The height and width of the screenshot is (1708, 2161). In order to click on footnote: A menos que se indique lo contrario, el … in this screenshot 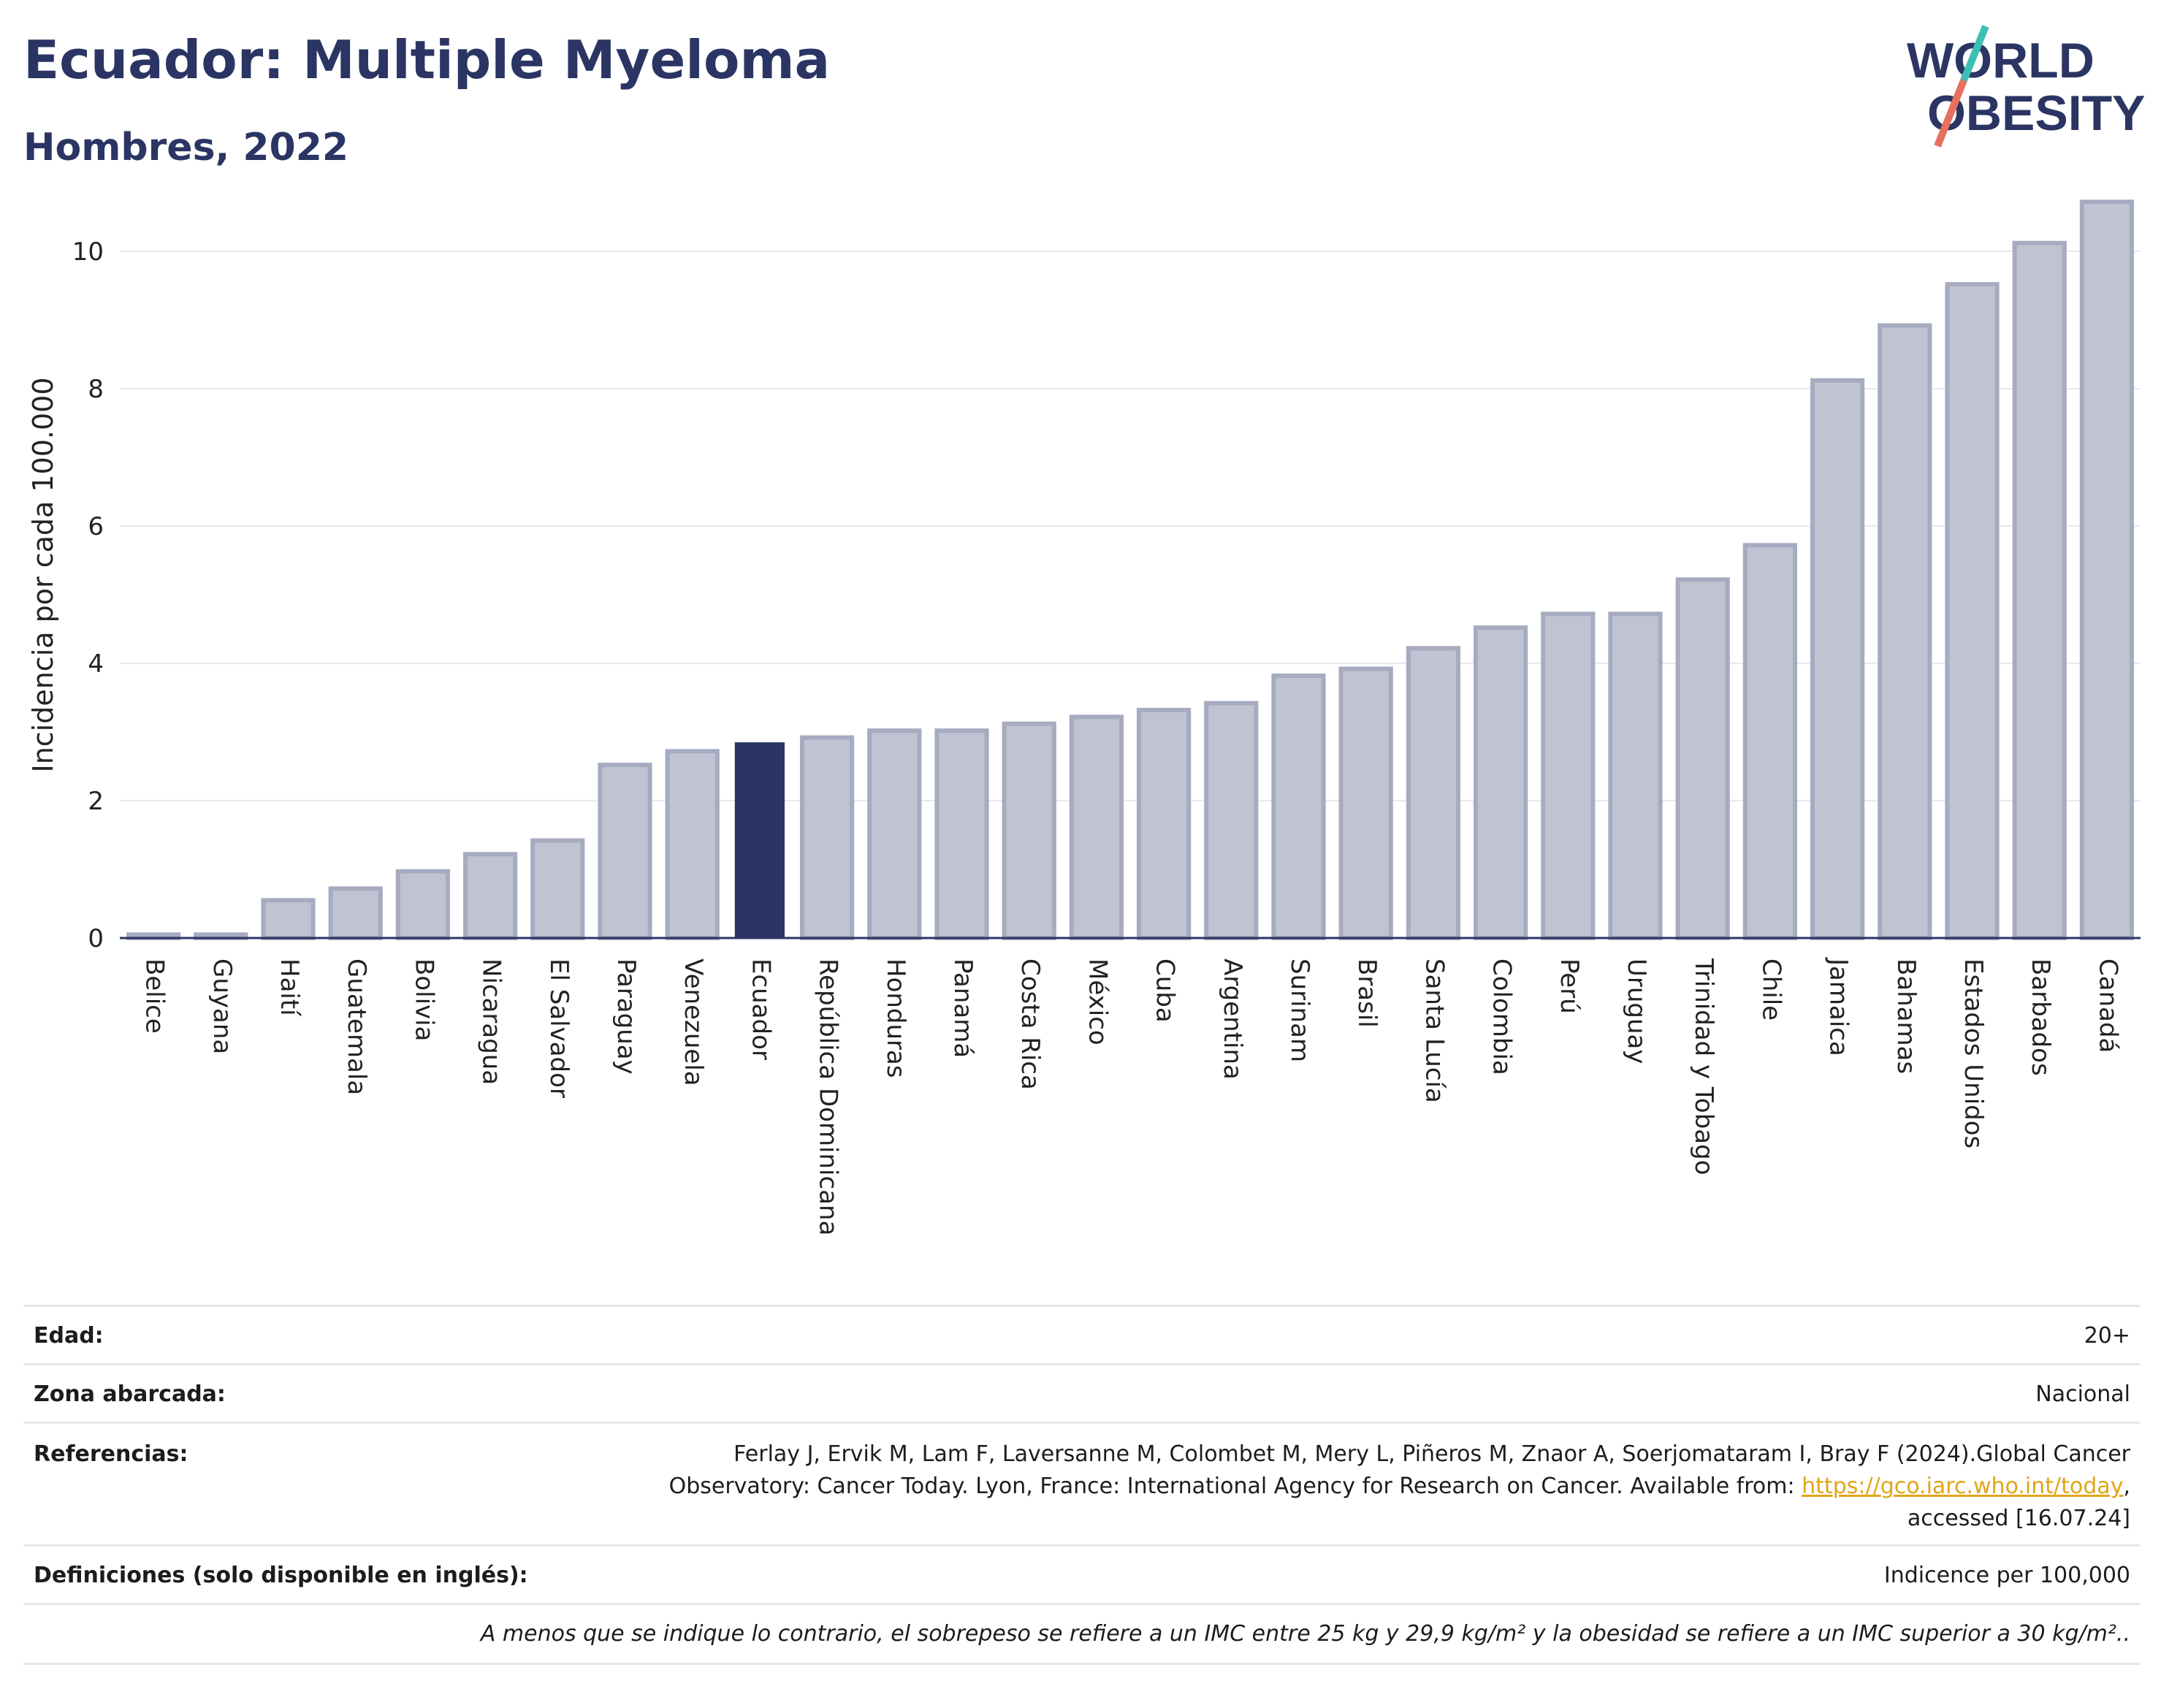, I will do `click(1082, 1634)`.